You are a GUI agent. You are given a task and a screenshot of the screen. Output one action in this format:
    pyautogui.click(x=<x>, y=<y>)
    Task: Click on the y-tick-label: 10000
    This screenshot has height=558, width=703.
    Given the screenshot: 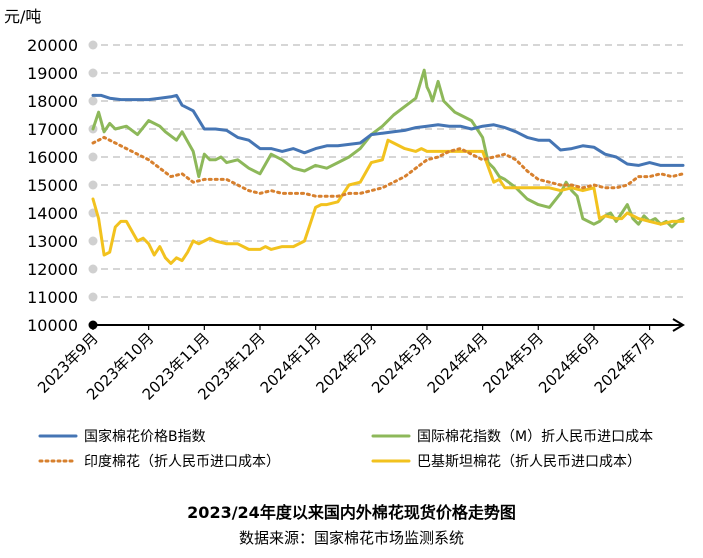 What is the action you would take?
    pyautogui.click(x=52, y=325)
    